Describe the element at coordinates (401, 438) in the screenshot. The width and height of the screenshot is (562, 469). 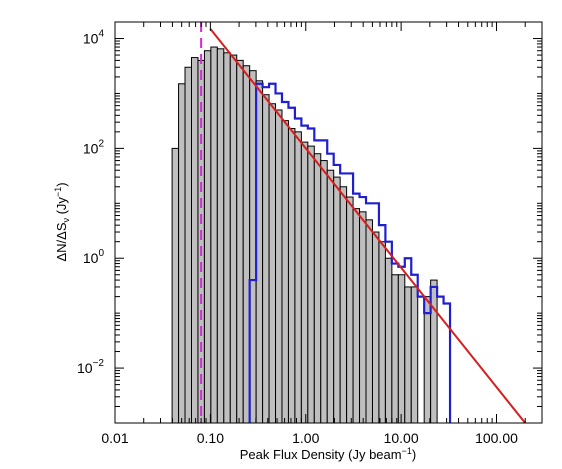
I see `x-tick-label: 10.00` at that location.